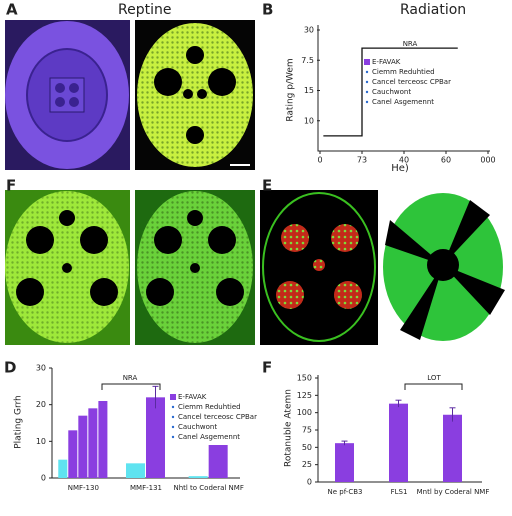 The height and width of the screenshot is (516, 512). I want to click on y-tick-label: 75, so click(307, 430).